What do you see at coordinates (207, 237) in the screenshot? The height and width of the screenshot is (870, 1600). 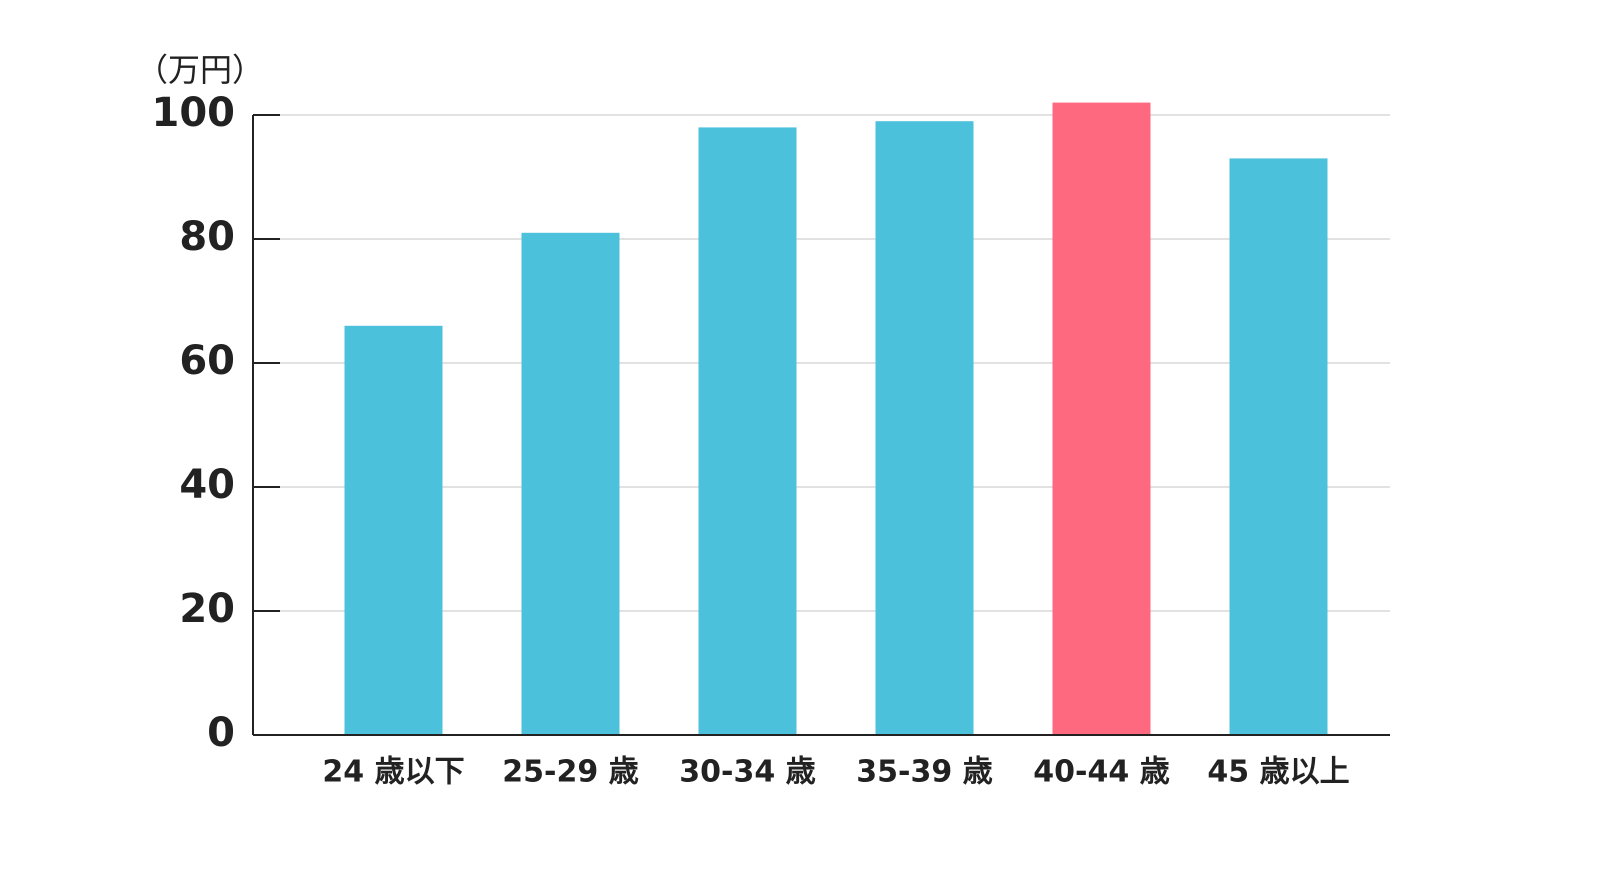 I see `y-tick-label: 80` at bounding box center [207, 237].